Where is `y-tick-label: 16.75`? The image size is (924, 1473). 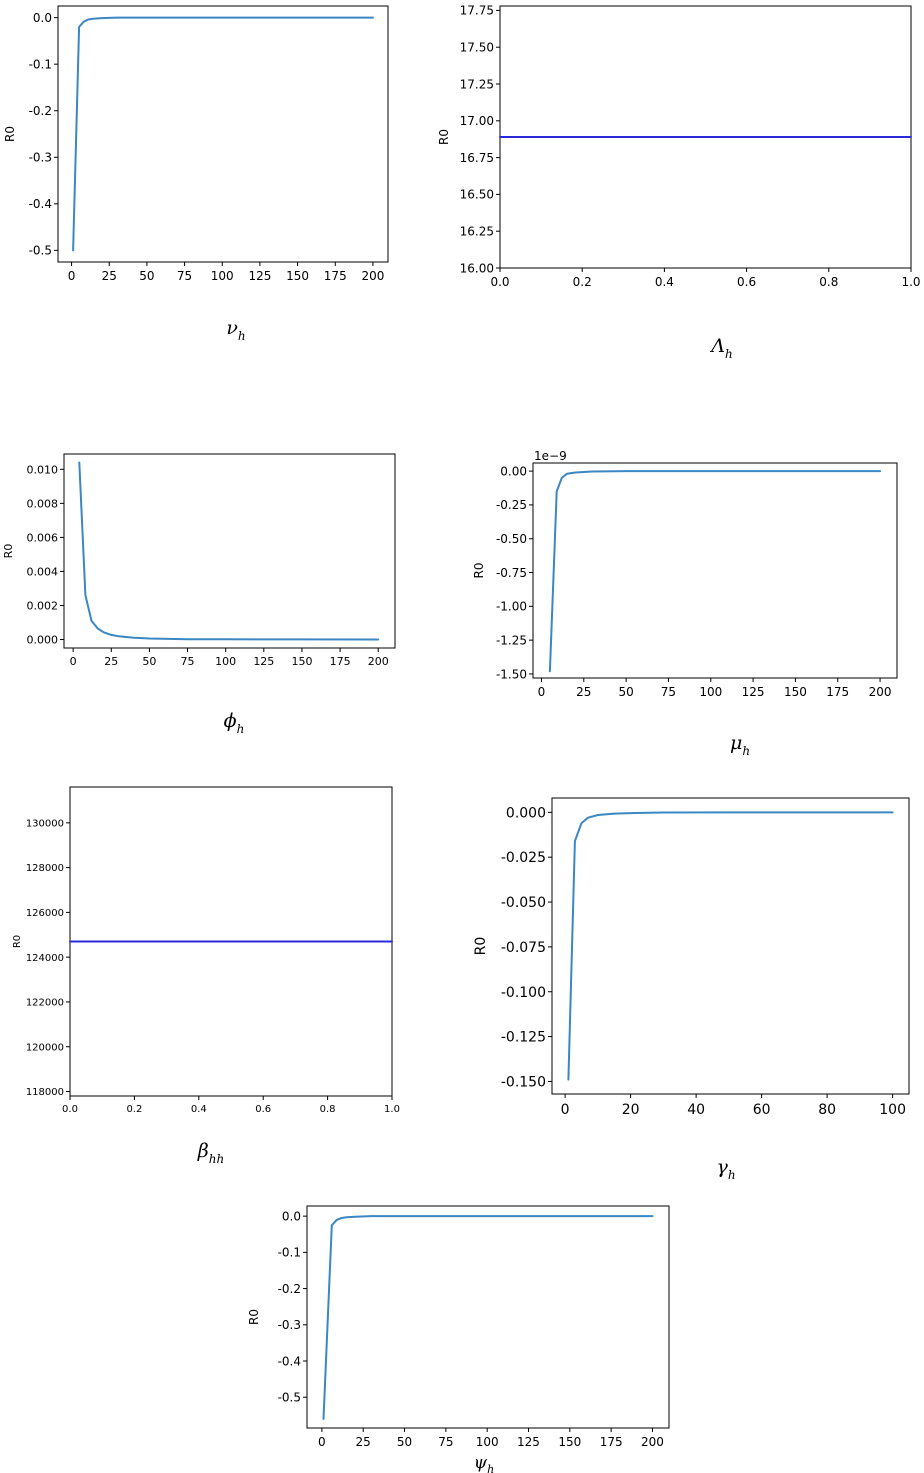
y-tick-label: 16.75 is located at coordinates (477, 158).